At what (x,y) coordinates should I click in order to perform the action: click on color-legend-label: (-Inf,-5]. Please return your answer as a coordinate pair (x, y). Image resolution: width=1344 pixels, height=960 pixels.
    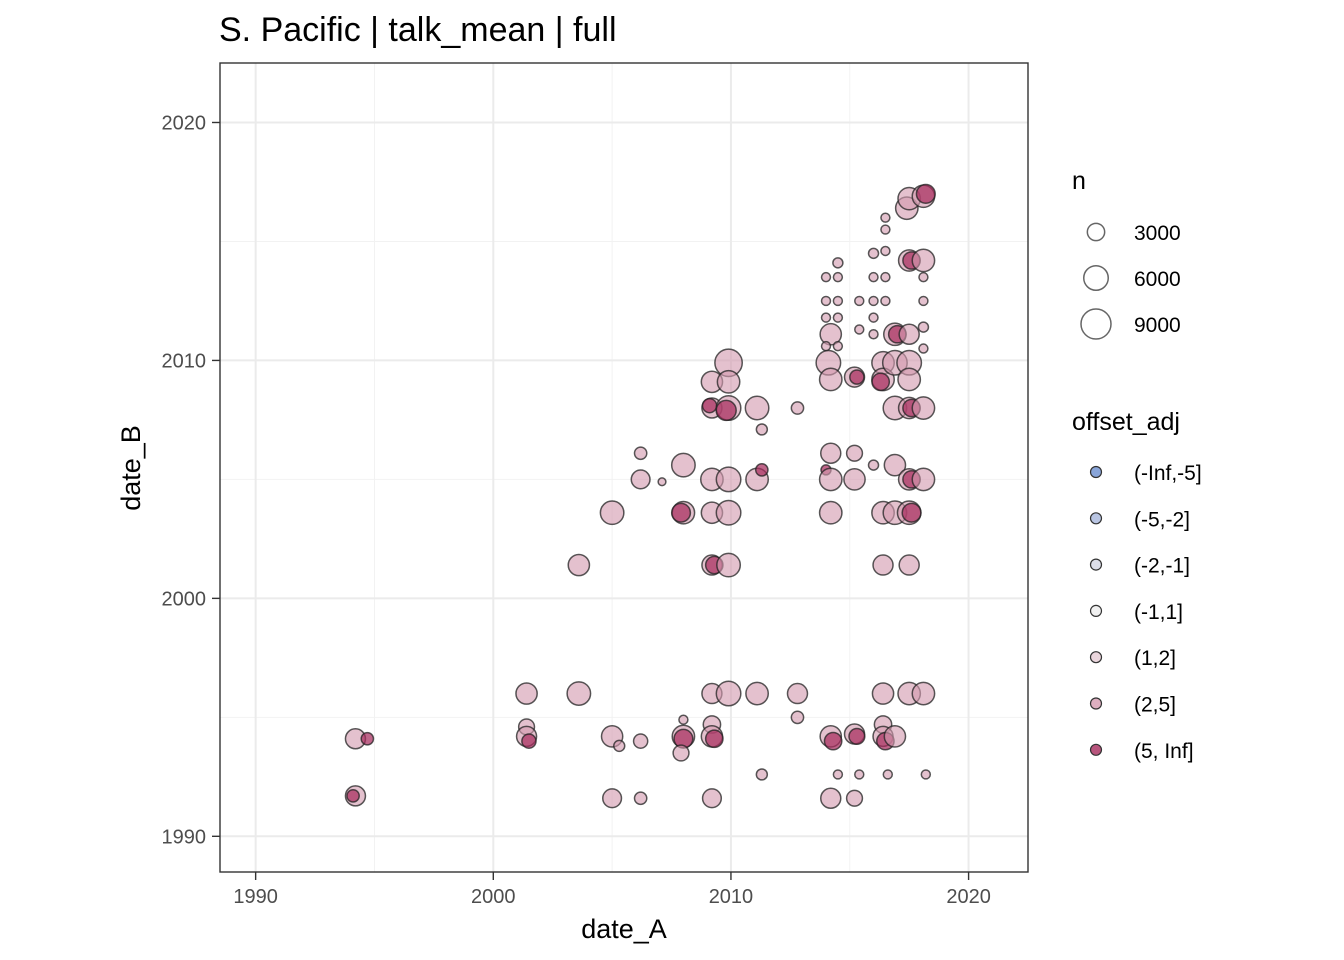
    Looking at the image, I should click on (1168, 473).